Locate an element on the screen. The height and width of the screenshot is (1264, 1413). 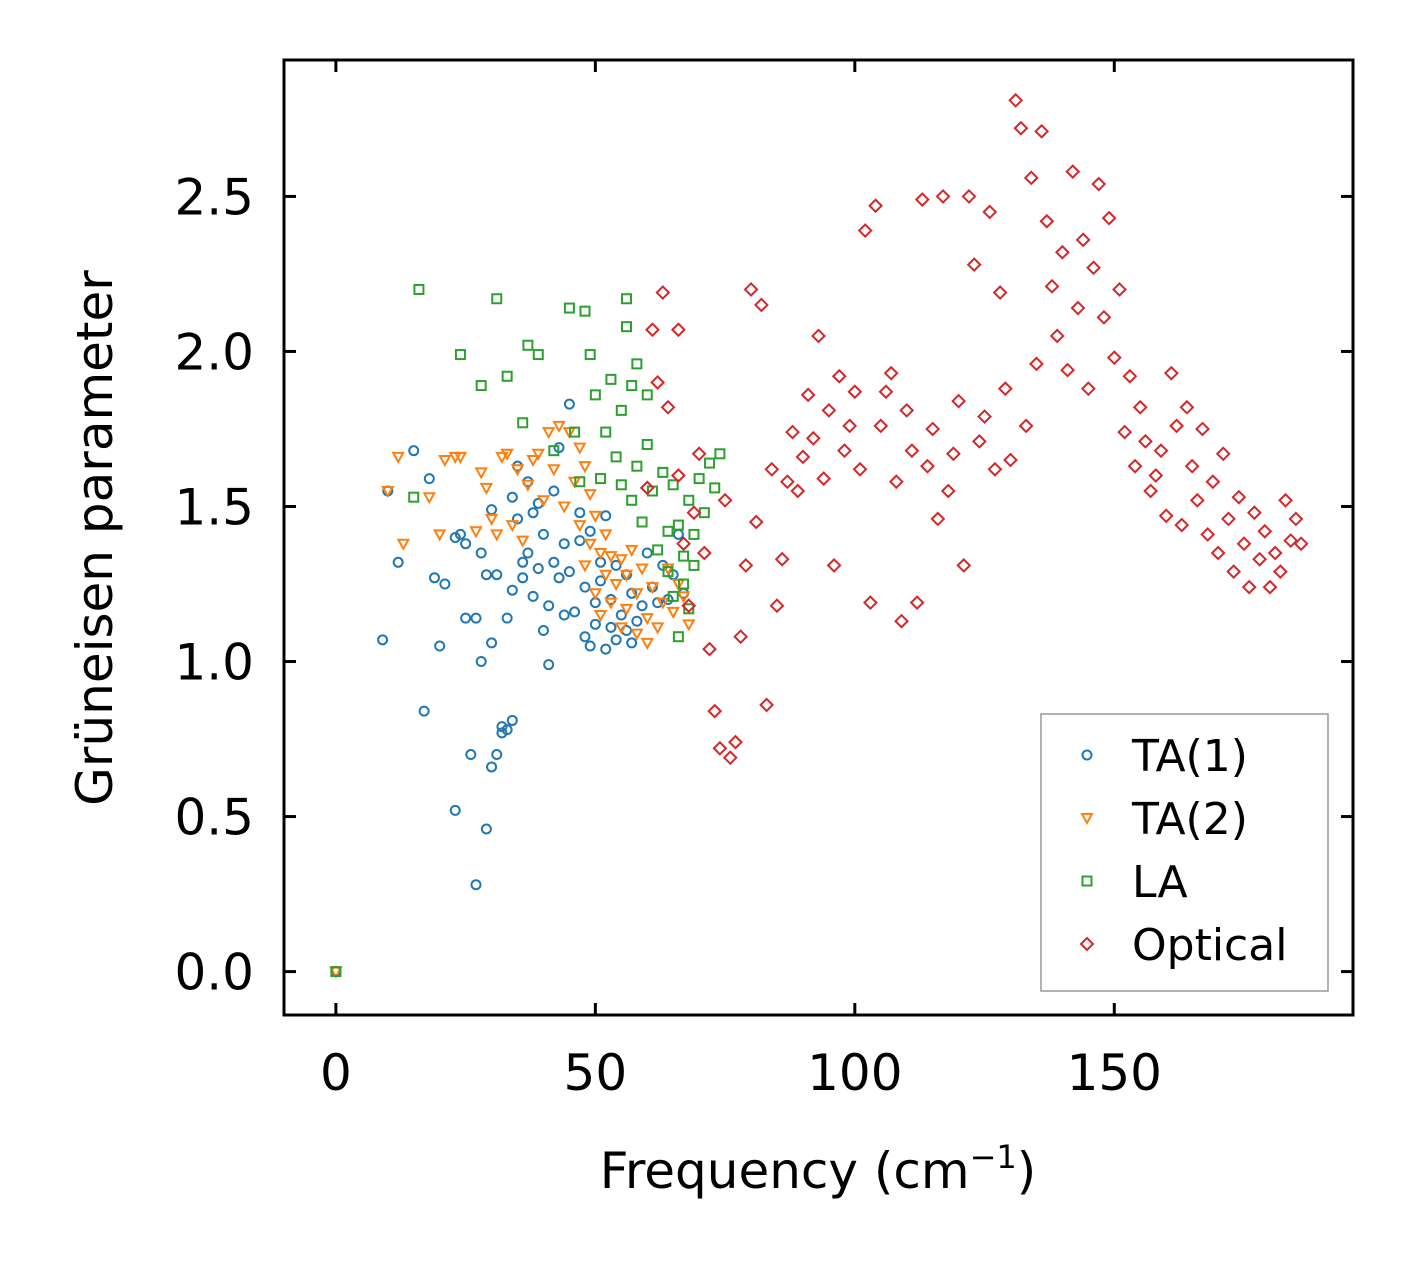
y-tick-label: 2.0 is located at coordinates (214, 352).